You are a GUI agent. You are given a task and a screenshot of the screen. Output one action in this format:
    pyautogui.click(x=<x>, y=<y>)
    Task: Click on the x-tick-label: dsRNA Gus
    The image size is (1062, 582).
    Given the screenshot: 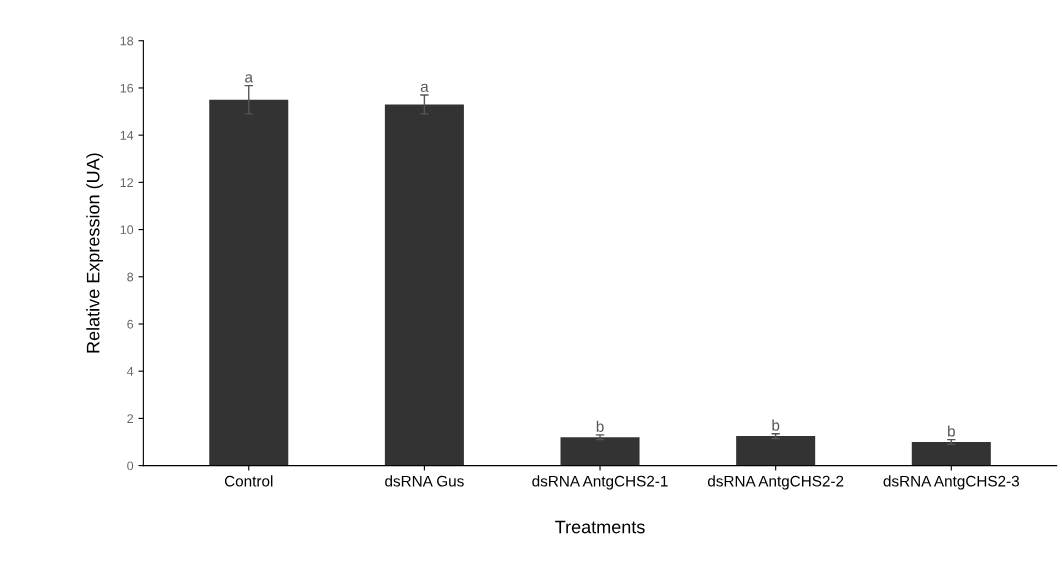 What is the action you would take?
    pyautogui.click(x=424, y=481)
    